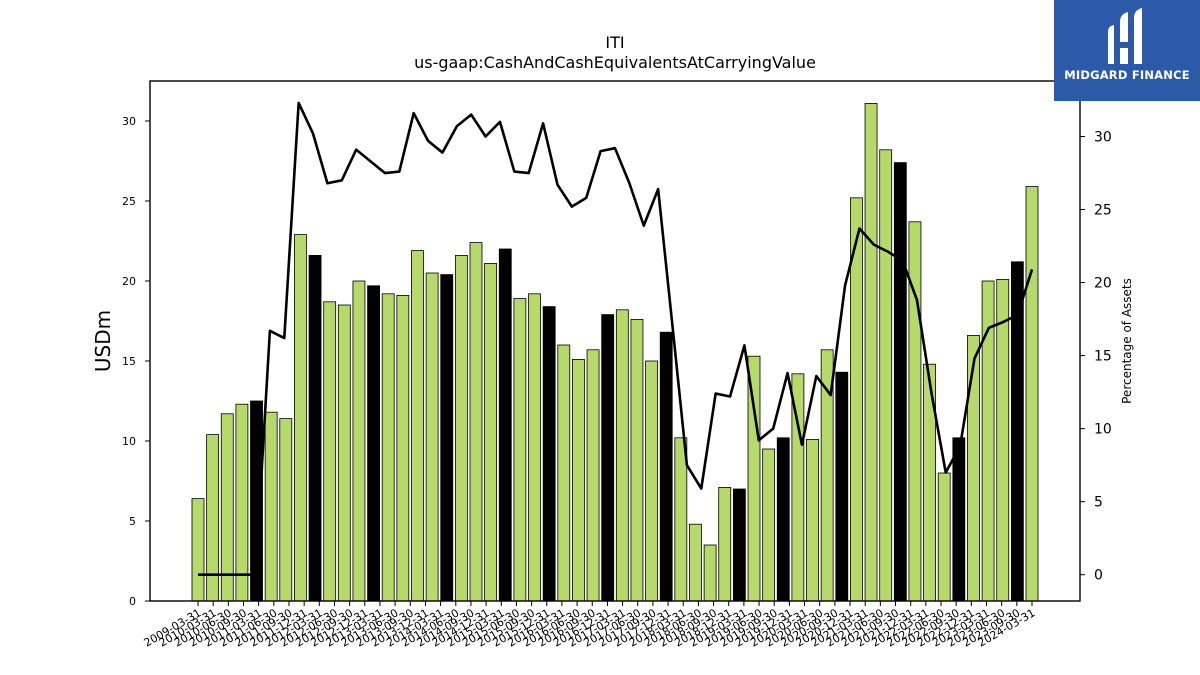  What do you see at coordinates (1103, 357) in the screenshot?
I see `y2-tick-label: 15` at bounding box center [1103, 357].